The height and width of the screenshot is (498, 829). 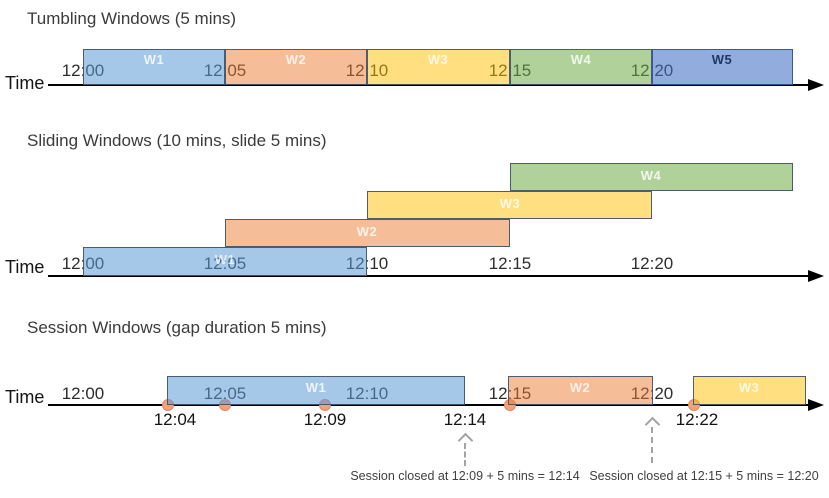 I want to click on sliding-w3-label: W3, so click(x=510, y=203).